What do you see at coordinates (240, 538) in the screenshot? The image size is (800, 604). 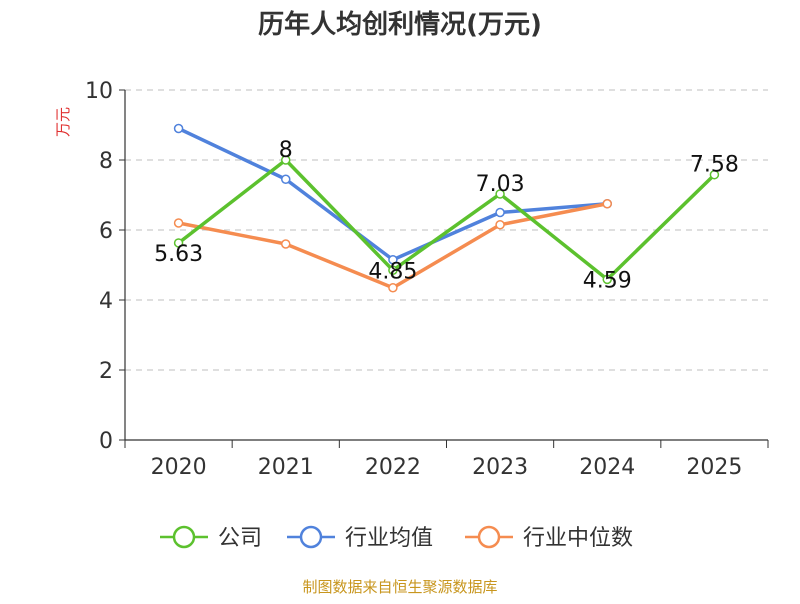 I see `legend-label: 公司` at bounding box center [240, 538].